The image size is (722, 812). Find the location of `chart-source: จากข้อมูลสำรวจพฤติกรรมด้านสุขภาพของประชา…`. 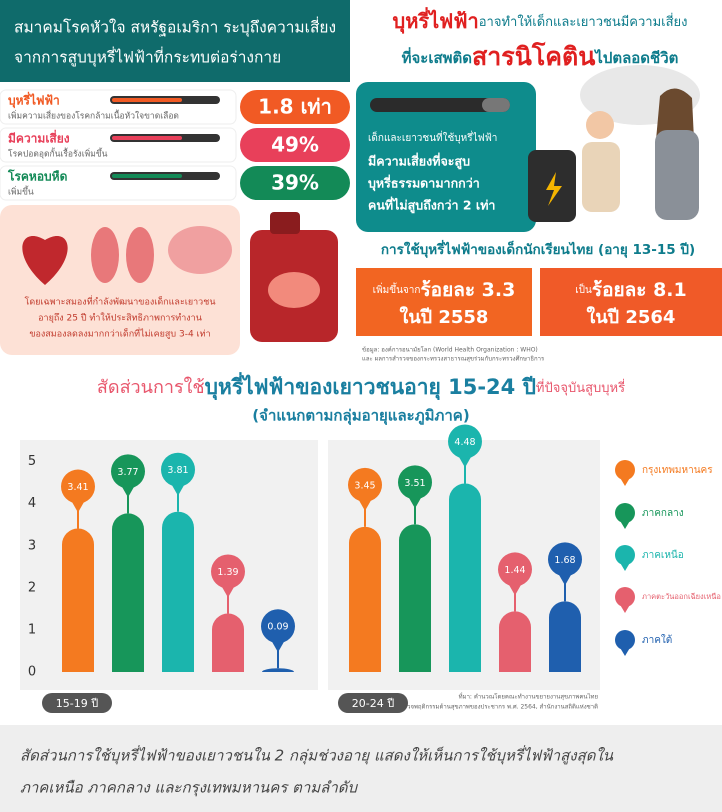

chart-source: จากข้อมูลสำรวจพฤติกรรมด้านสุขภาพของประชา… is located at coordinates (484, 707).